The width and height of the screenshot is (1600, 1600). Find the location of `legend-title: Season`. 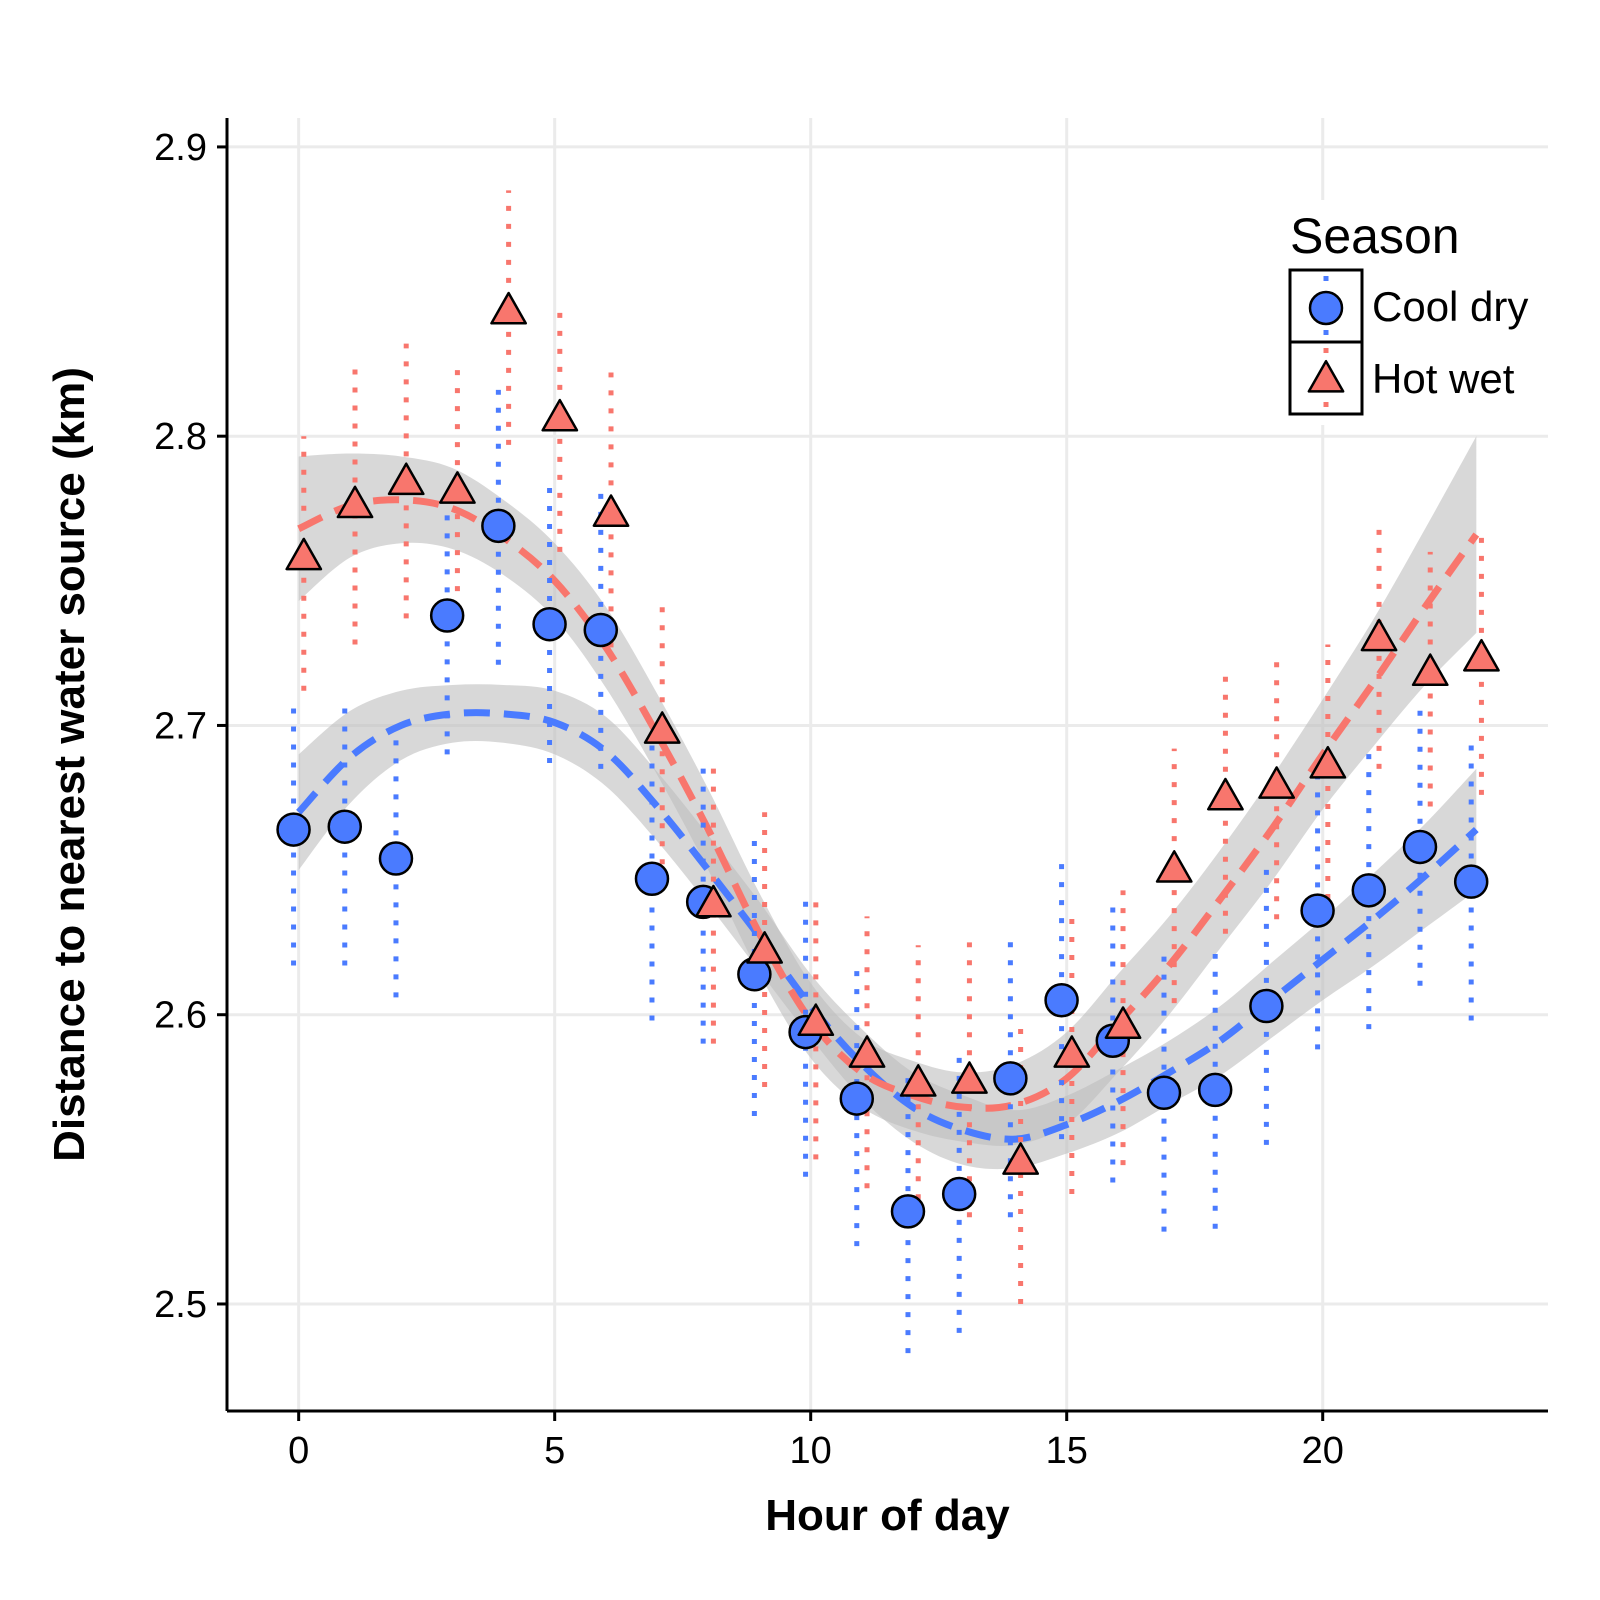

legend-title: Season is located at coordinates (1375, 236).